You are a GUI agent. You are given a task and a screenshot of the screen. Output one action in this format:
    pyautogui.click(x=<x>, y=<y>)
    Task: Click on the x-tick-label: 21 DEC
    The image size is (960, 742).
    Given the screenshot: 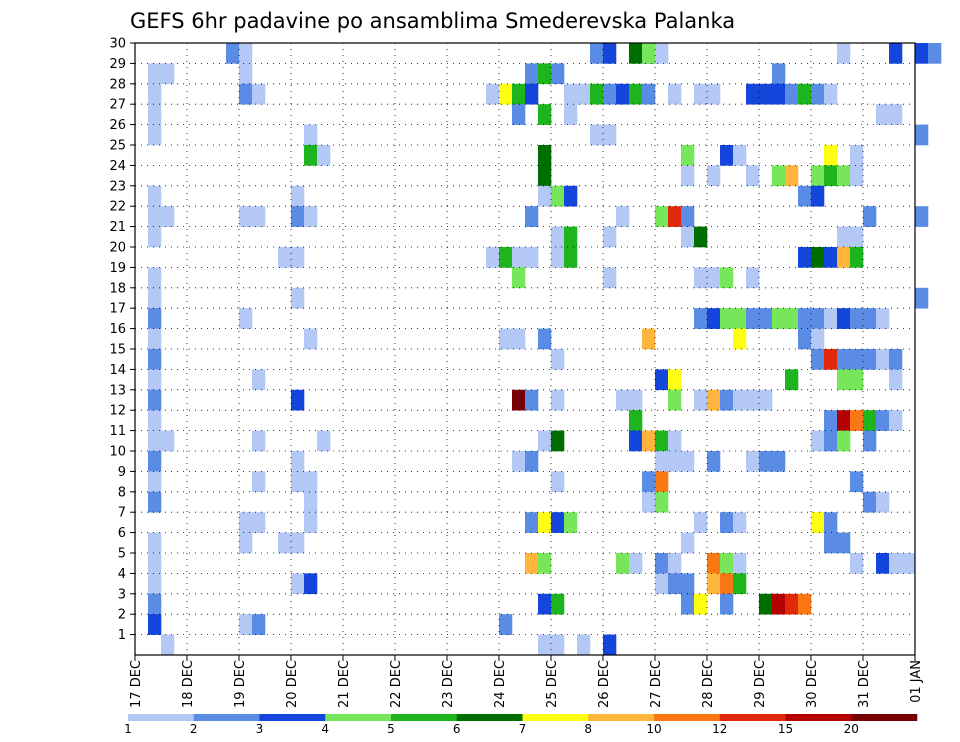 What is the action you would take?
    pyautogui.click(x=344, y=684)
    